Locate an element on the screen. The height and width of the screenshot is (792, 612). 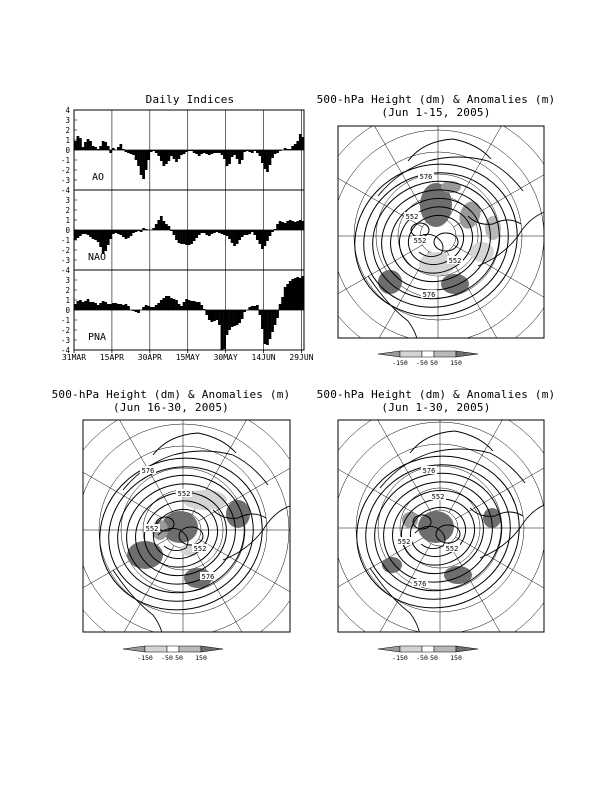
colorbar-label: -150 is located at coordinates (400, 658).